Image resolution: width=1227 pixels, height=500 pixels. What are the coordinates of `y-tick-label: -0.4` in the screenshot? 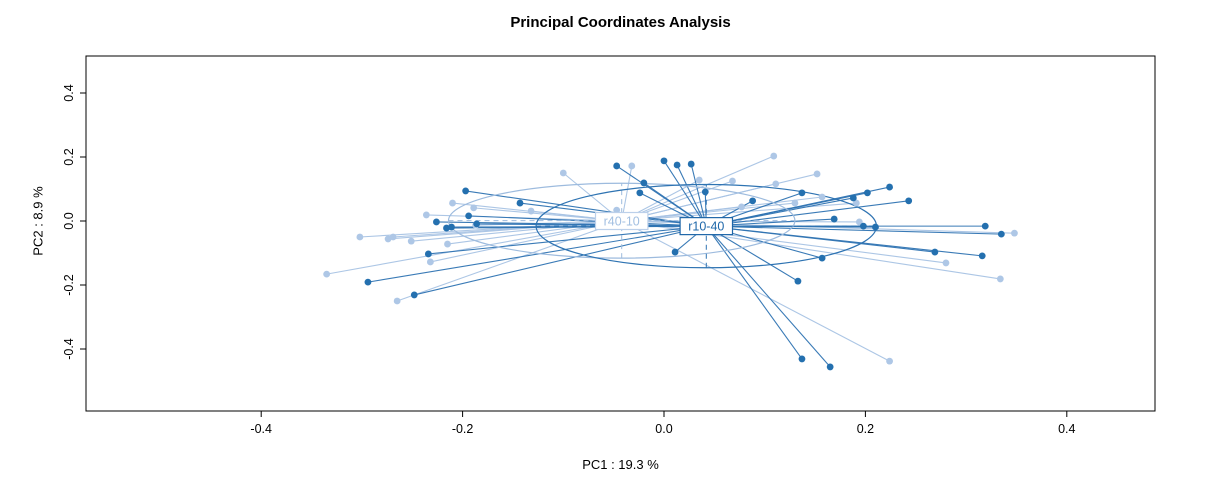 It's located at (69, 349).